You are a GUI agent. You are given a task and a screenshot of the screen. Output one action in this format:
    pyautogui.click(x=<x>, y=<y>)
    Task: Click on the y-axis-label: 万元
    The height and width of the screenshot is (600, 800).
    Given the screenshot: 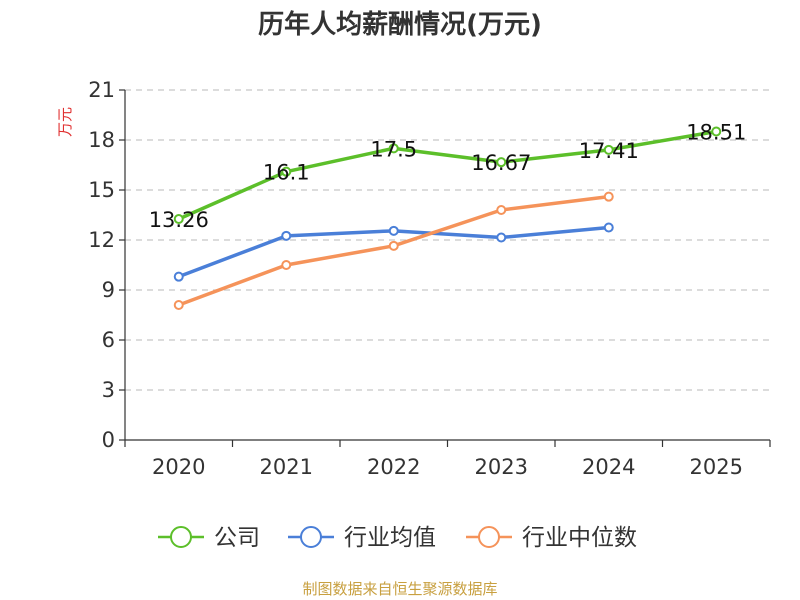 What is the action you would take?
    pyautogui.click(x=65, y=122)
    